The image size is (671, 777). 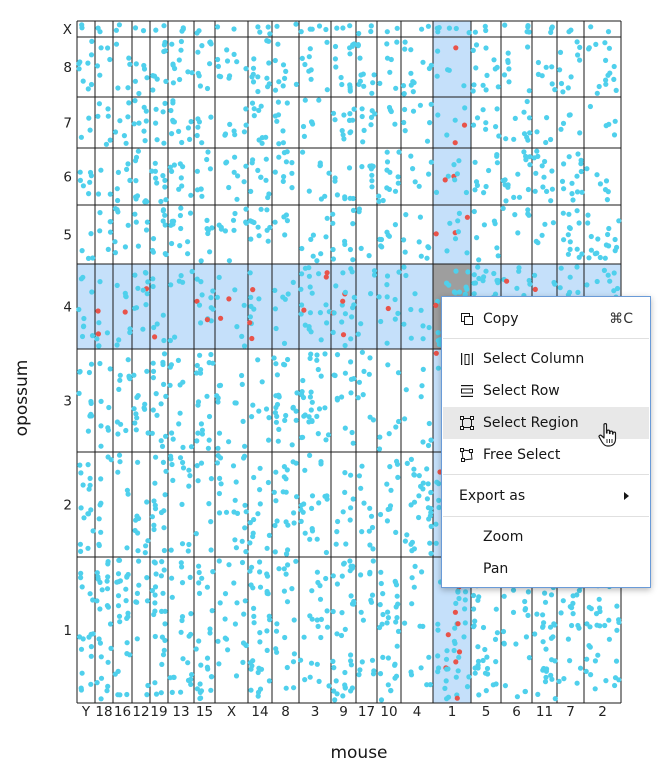 What do you see at coordinates (546, 455) in the screenshot?
I see `menu-item-free-select: Free Select` at bounding box center [546, 455].